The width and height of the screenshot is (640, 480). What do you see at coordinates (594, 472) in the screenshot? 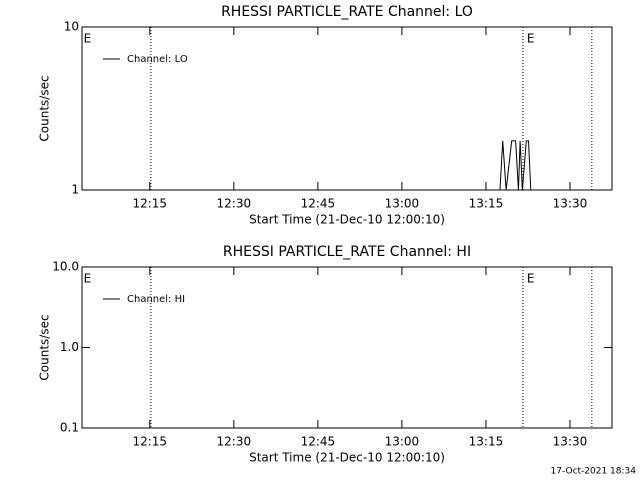
I see `timestamp: 17-Oct-2021 18:34` at bounding box center [594, 472].